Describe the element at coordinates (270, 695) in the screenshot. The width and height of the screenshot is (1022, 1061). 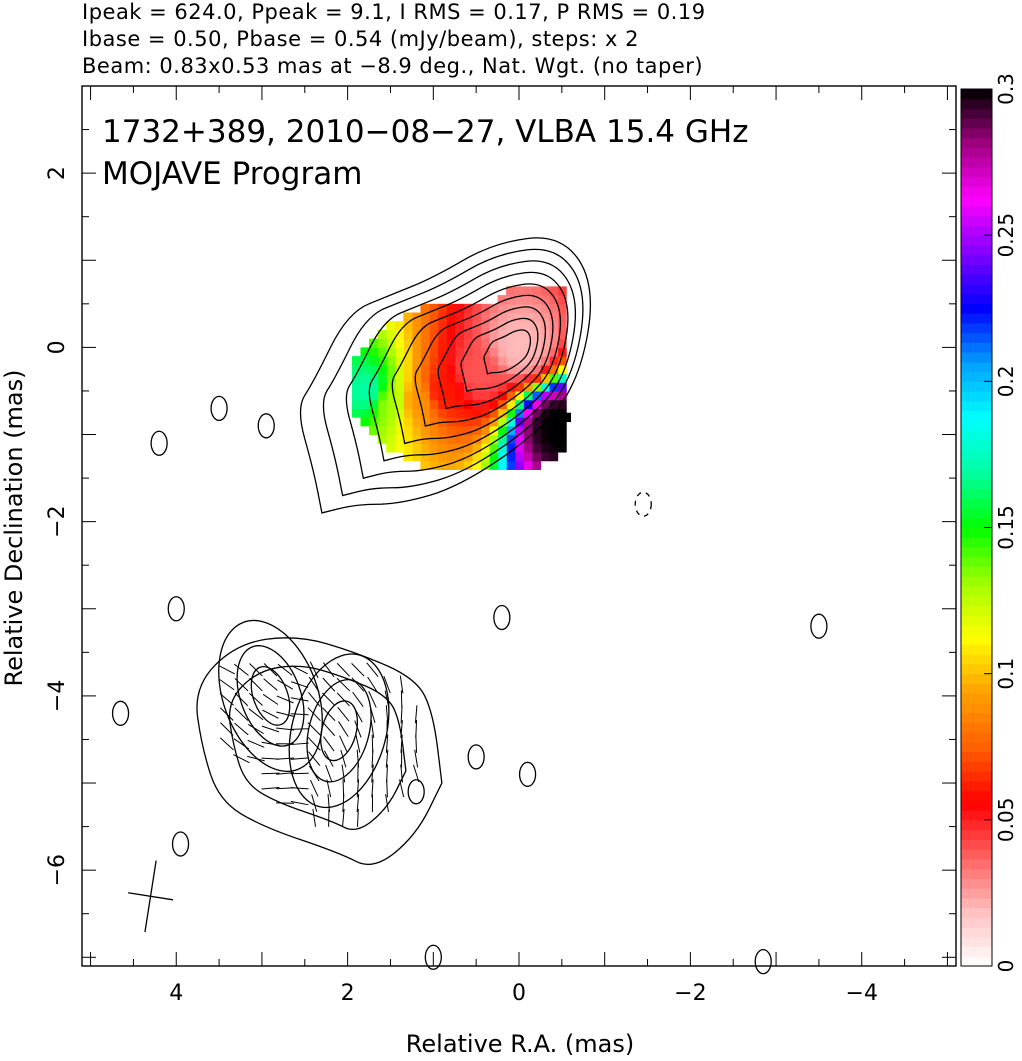
I see `jet-contour` at that location.